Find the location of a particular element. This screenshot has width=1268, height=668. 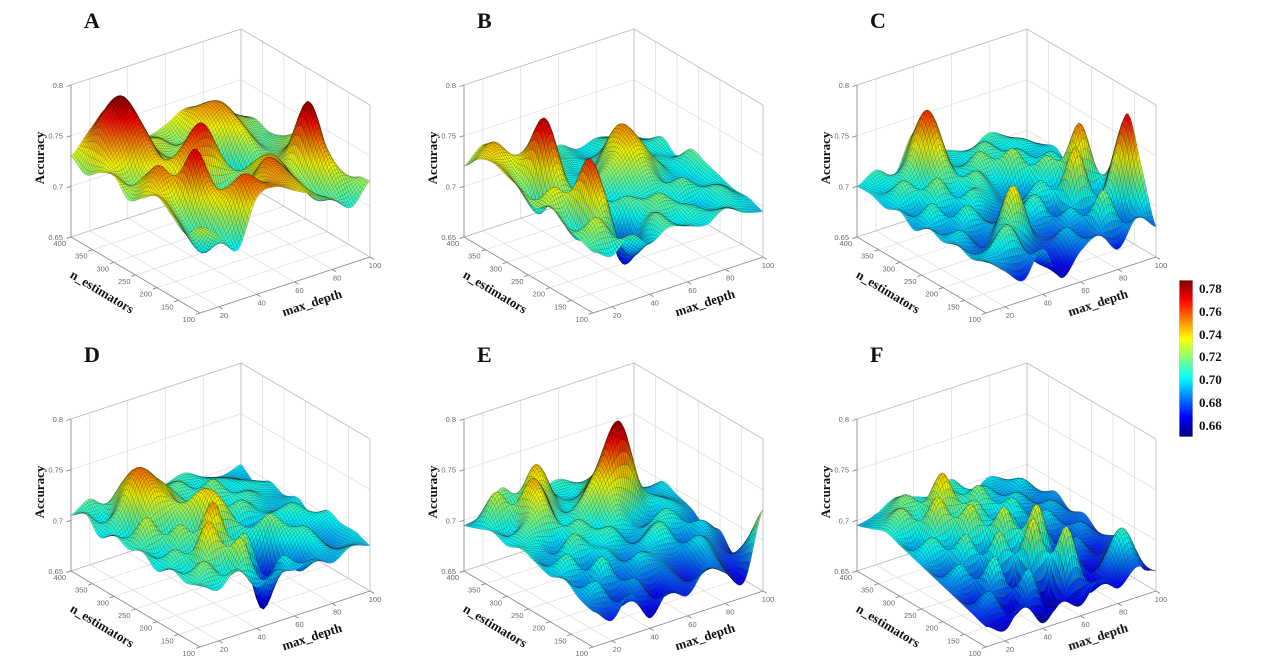

panel-label-a: A is located at coordinates (92, 20).